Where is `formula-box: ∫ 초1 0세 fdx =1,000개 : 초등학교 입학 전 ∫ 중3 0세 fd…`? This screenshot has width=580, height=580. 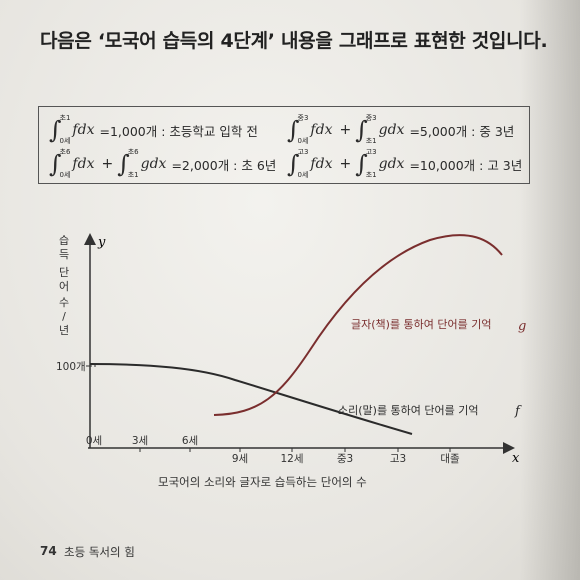 formula-box: ∫ 초1 0세 fdx =1,000개 : 초등학교 입학 전 ∫ 중3 0세 fd… is located at coordinates (284, 145).